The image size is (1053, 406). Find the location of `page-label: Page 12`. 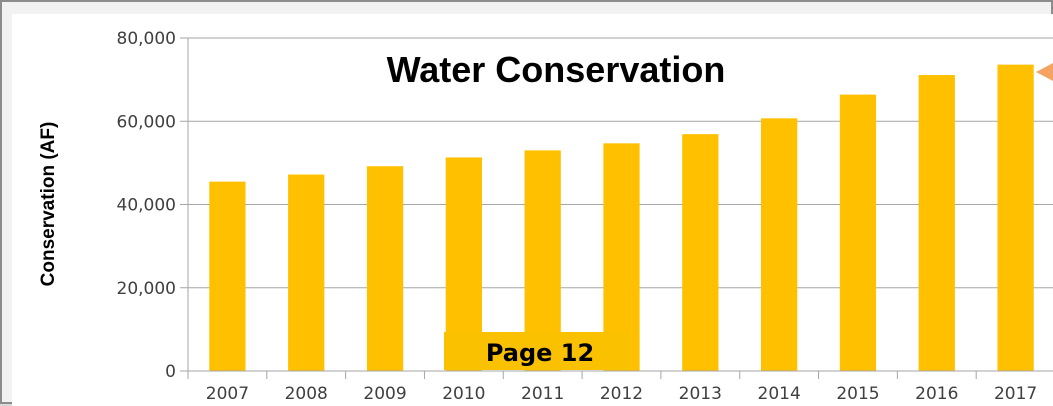

page-label: Page 12 is located at coordinates (537, 351).